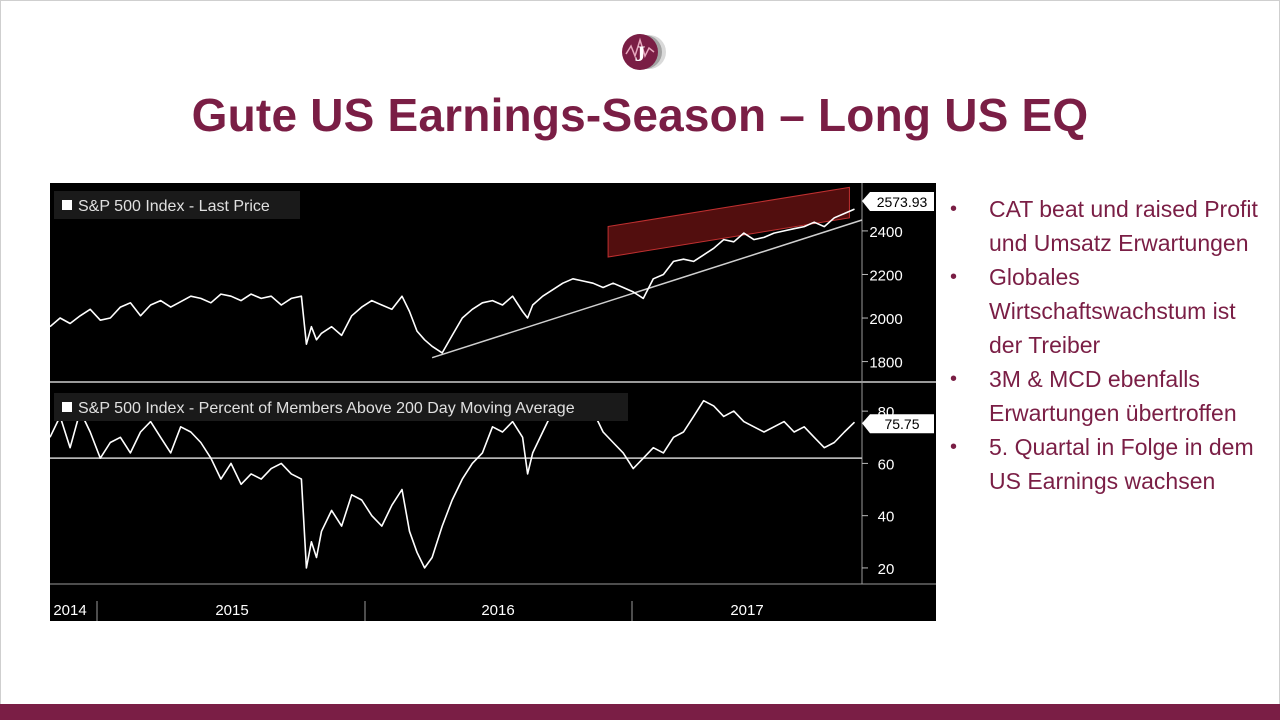 Image resolution: width=1280 pixels, height=720 pixels. What do you see at coordinates (886, 569) in the screenshot?
I see `y-tick-label: 20` at bounding box center [886, 569].